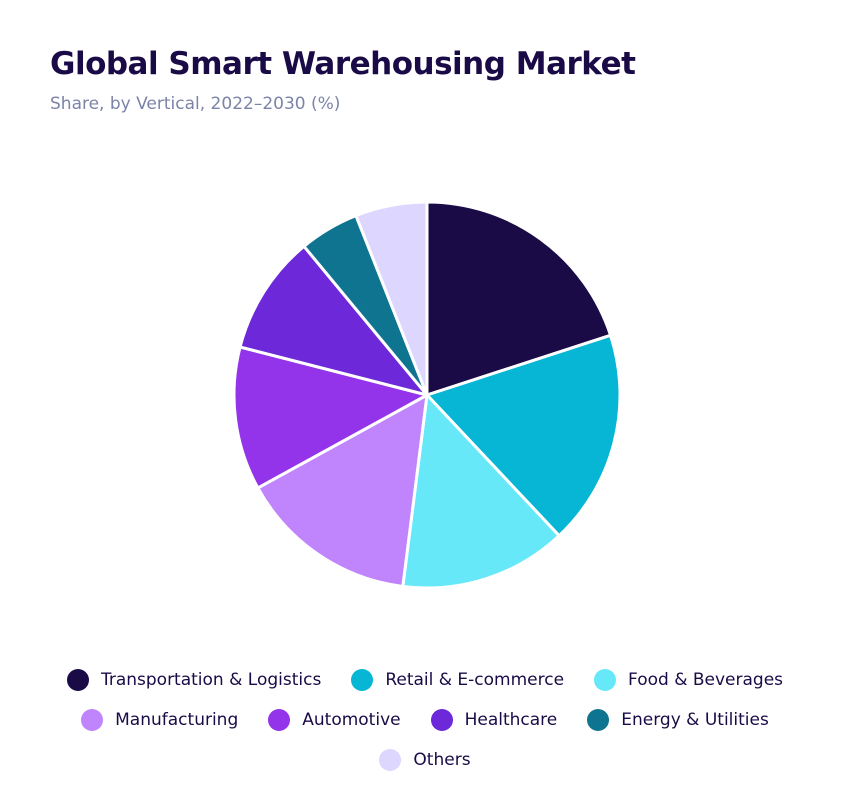 The width and height of the screenshot is (849, 803). I want to click on legend-label: Retail & E-commerce, so click(475, 680).